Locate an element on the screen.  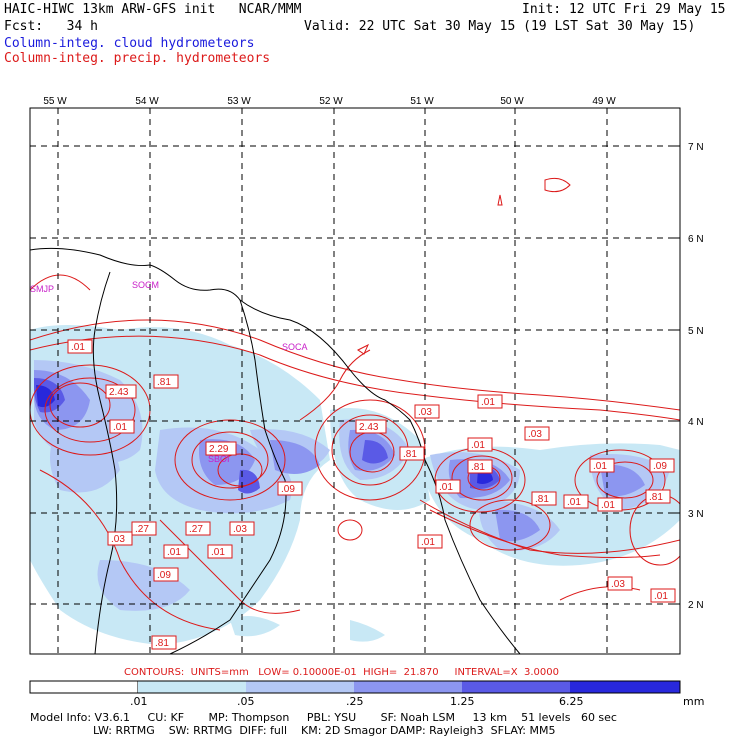
colorbar-tick: 1.25 is located at coordinates (462, 701).